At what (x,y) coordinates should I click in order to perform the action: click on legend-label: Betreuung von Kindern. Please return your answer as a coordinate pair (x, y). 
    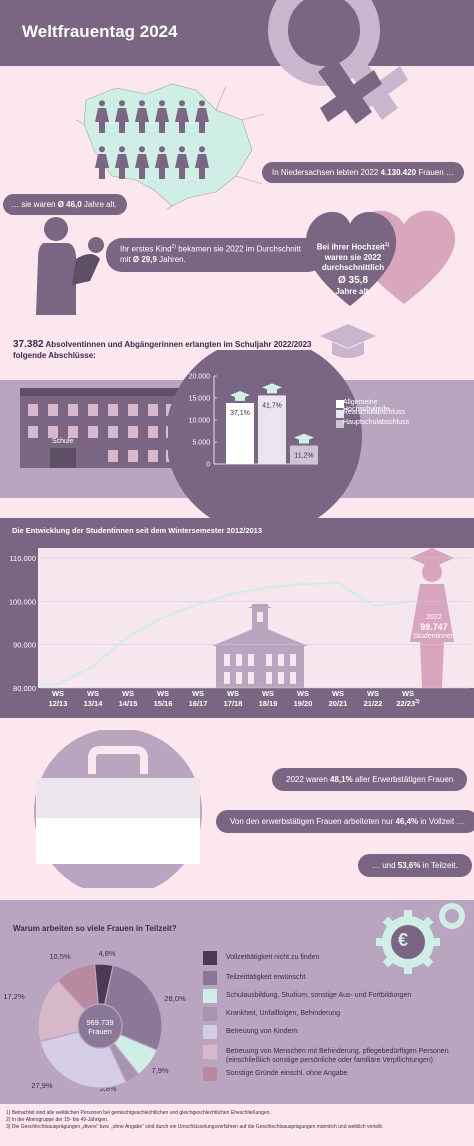
    Looking at the image, I should click on (262, 1031).